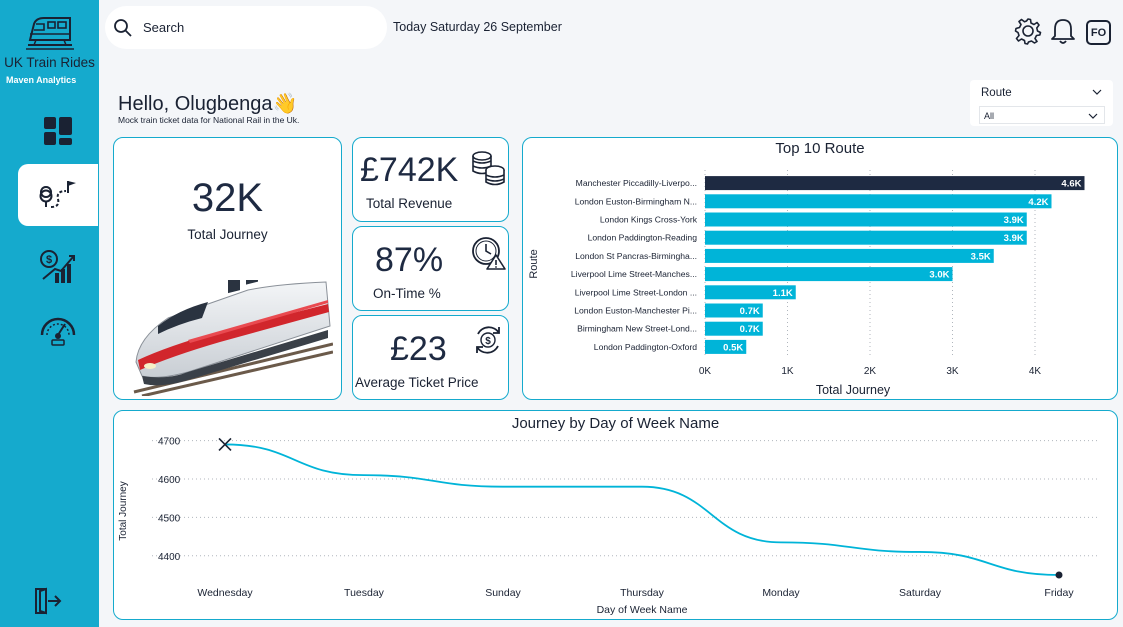 This screenshot has width=1123, height=627. What do you see at coordinates (169, 442) in the screenshot?
I see `y-tick-label: 4700` at bounding box center [169, 442].